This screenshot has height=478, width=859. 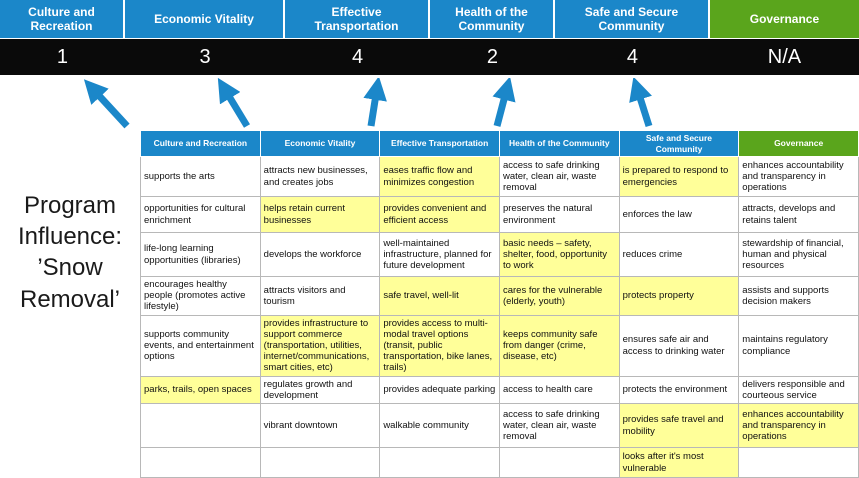 What do you see at coordinates (62, 56) in the screenshot?
I see `score-value: 1` at bounding box center [62, 56].